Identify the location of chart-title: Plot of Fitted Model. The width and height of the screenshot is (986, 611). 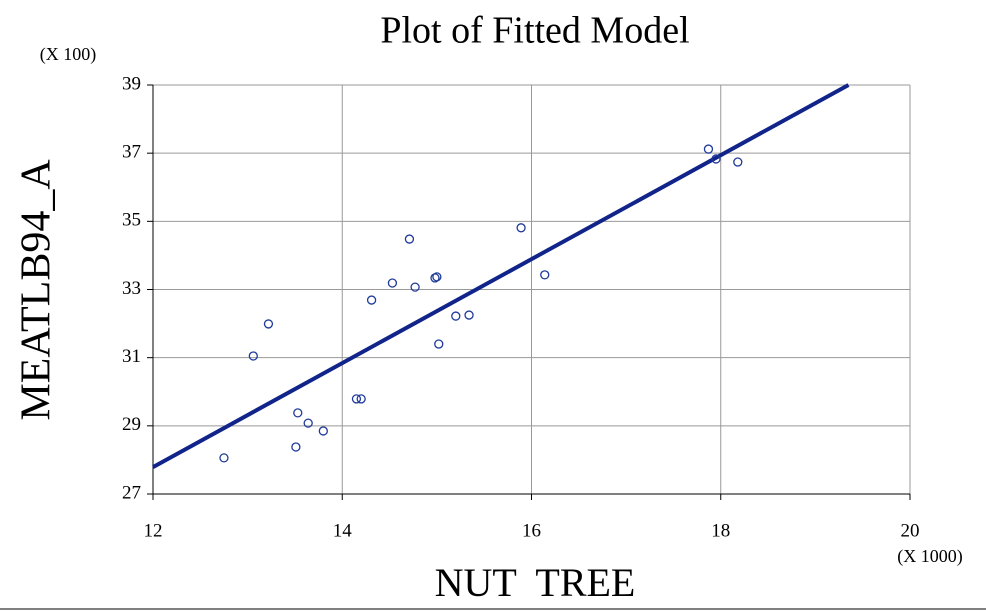
(534, 31).